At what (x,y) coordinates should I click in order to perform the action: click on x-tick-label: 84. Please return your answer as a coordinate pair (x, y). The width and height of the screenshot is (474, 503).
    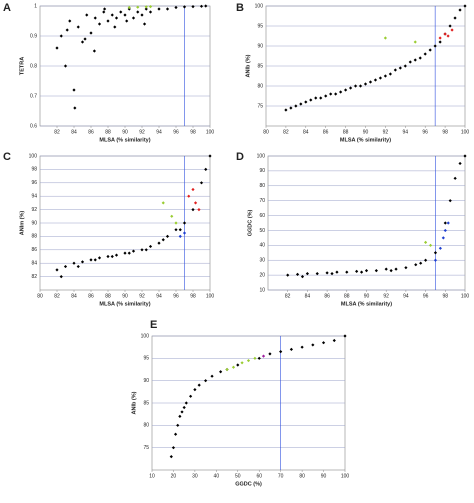
    Looking at the image, I should click on (74, 132).